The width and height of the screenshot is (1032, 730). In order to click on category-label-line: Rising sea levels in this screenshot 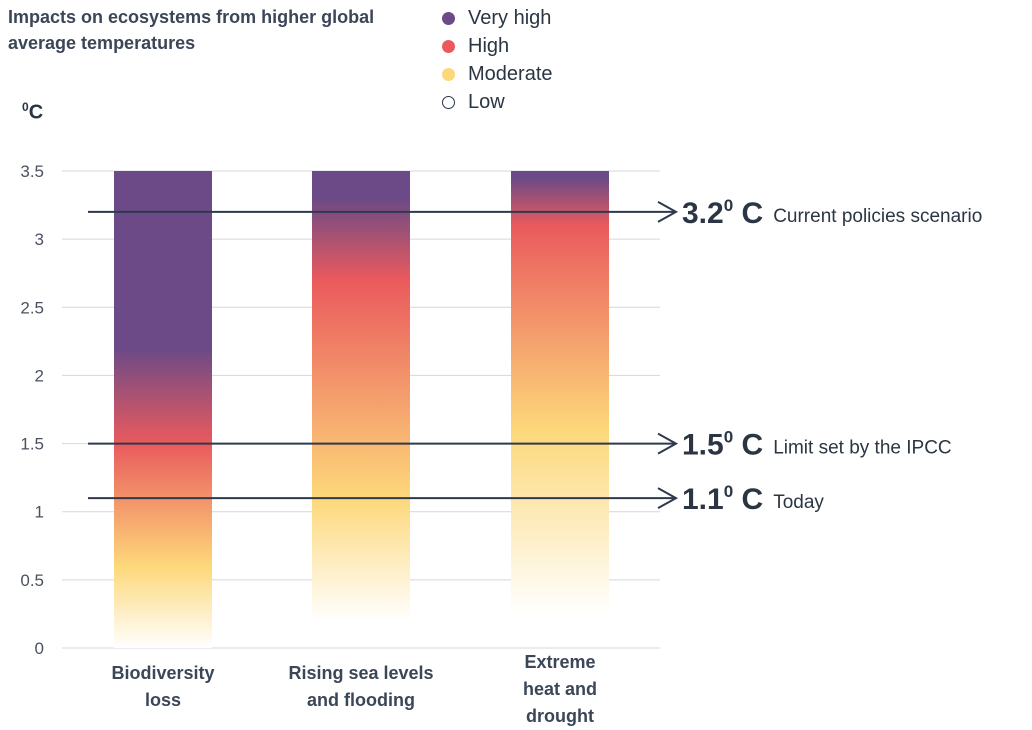, I will do `click(360, 673)`.